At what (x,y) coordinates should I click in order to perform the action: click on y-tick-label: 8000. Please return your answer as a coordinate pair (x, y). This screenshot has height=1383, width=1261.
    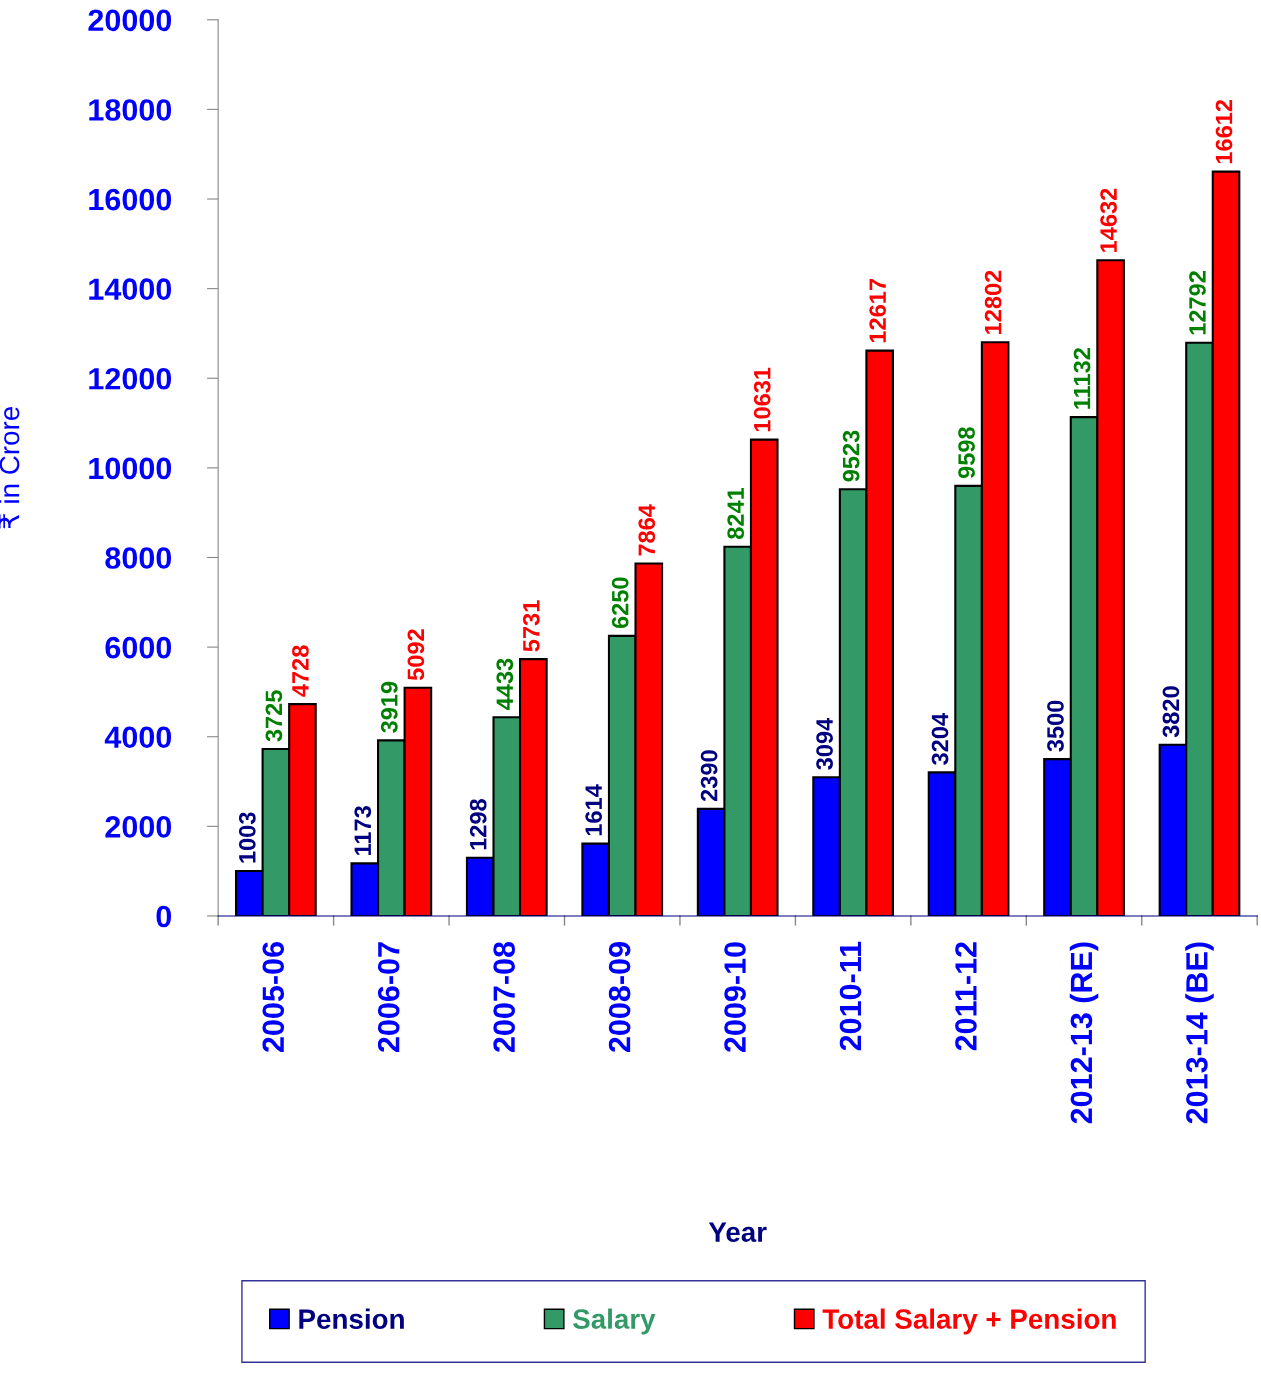
    Looking at the image, I should click on (138, 558).